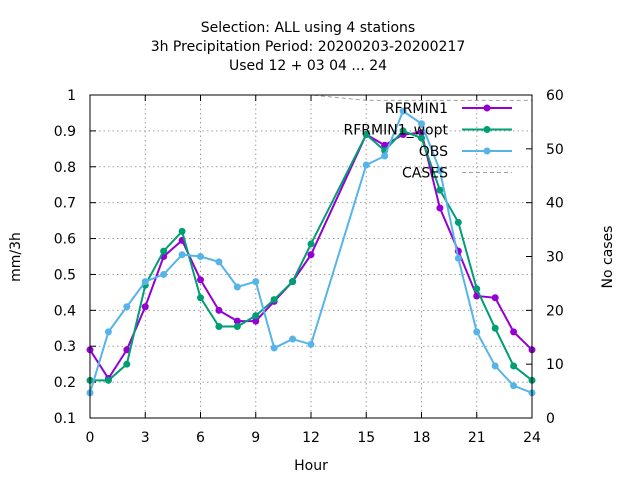 This screenshot has height=480, width=640. I want to click on x-tick-label: 3, so click(145, 438).